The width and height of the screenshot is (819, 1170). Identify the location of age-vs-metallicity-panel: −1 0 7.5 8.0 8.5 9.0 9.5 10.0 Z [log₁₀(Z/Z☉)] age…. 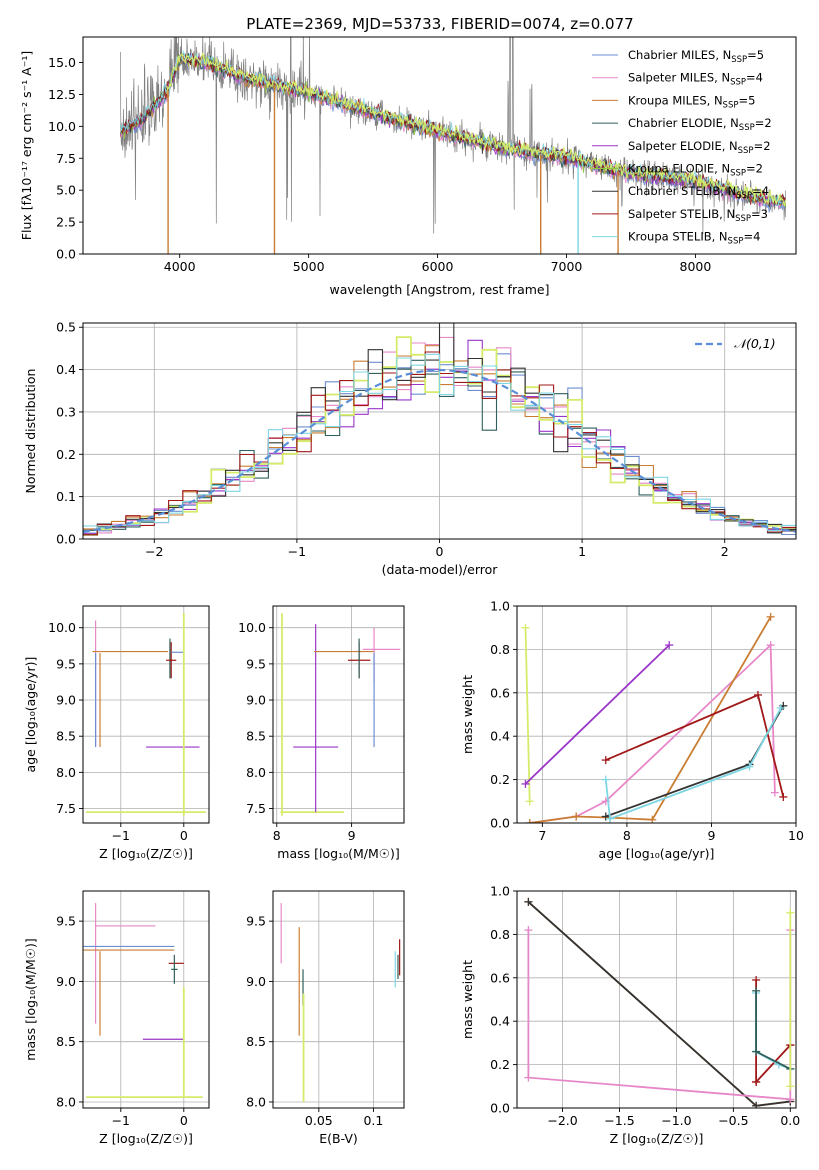
(116, 733).